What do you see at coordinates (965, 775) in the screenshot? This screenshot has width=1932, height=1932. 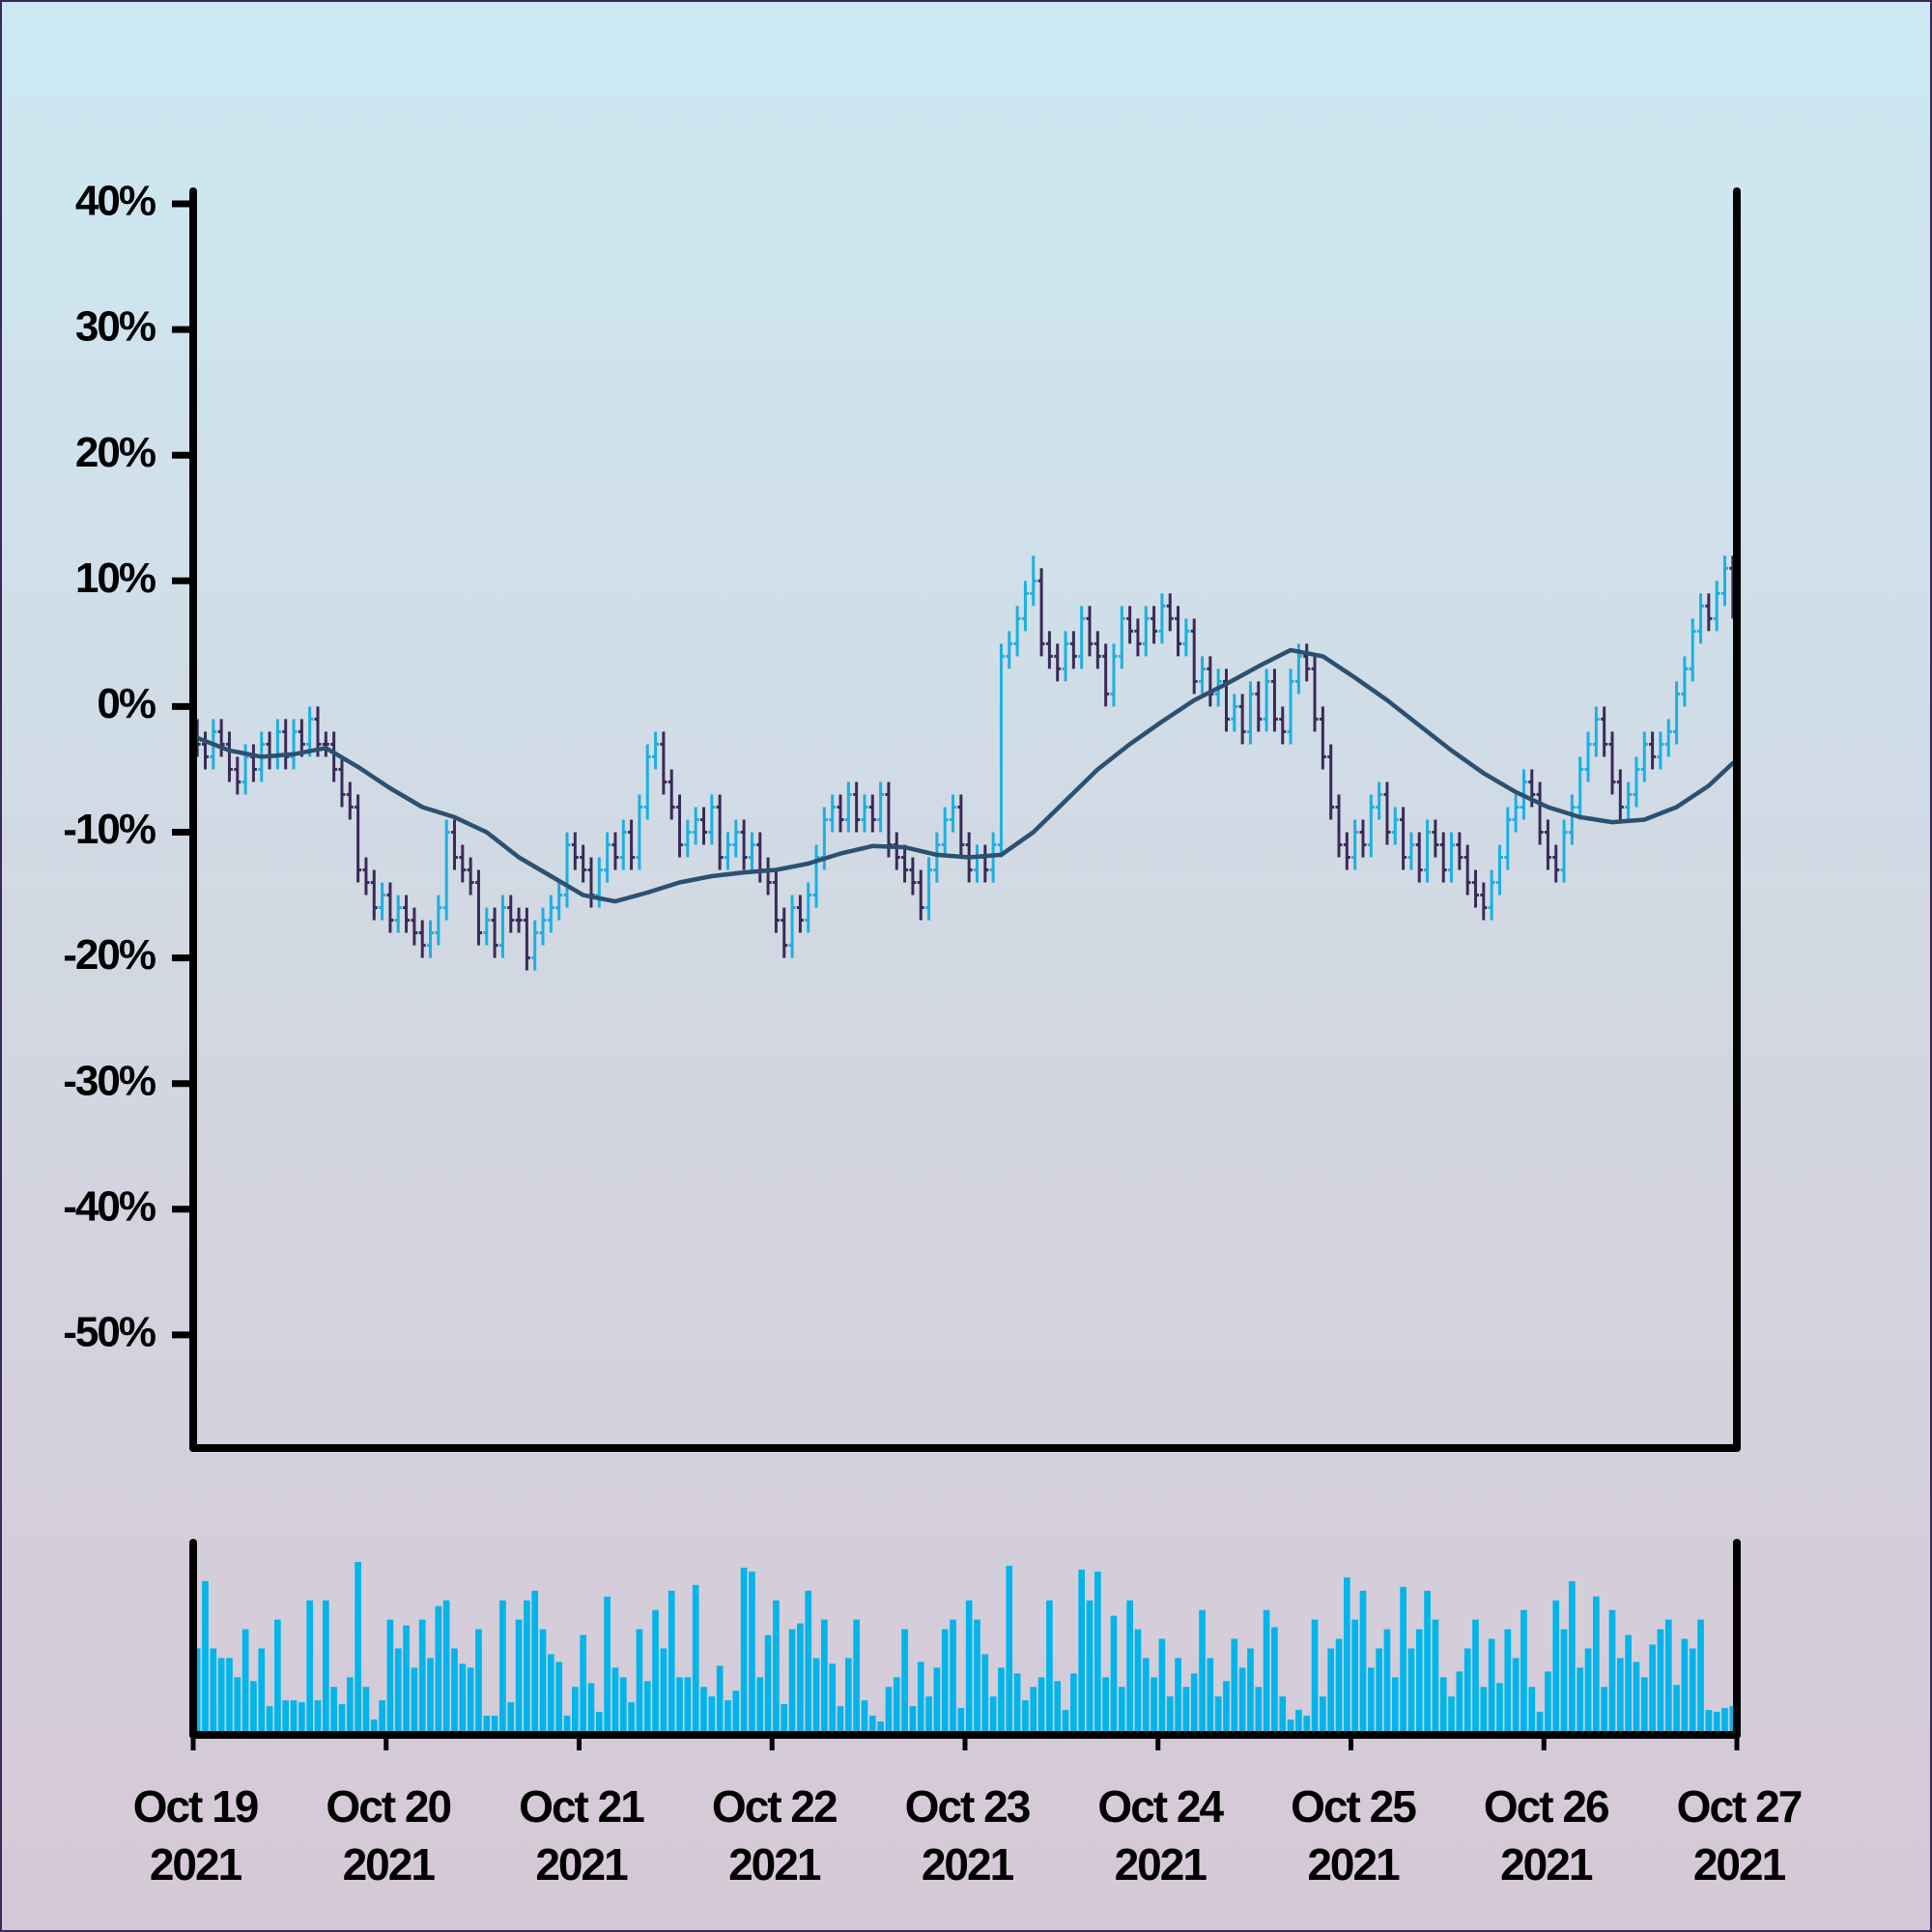 I see `moving-average-line` at bounding box center [965, 775].